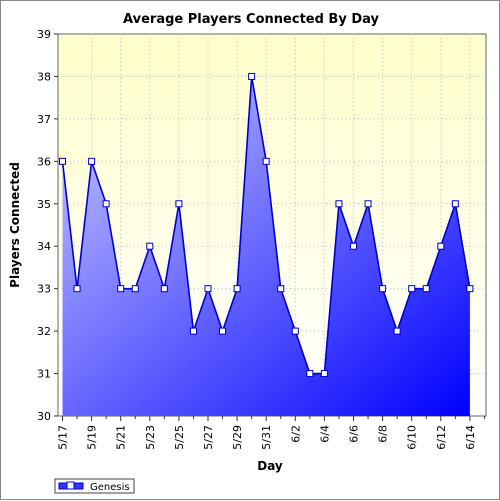  I want to click on x-tick-label: 5/17, so click(63, 437).